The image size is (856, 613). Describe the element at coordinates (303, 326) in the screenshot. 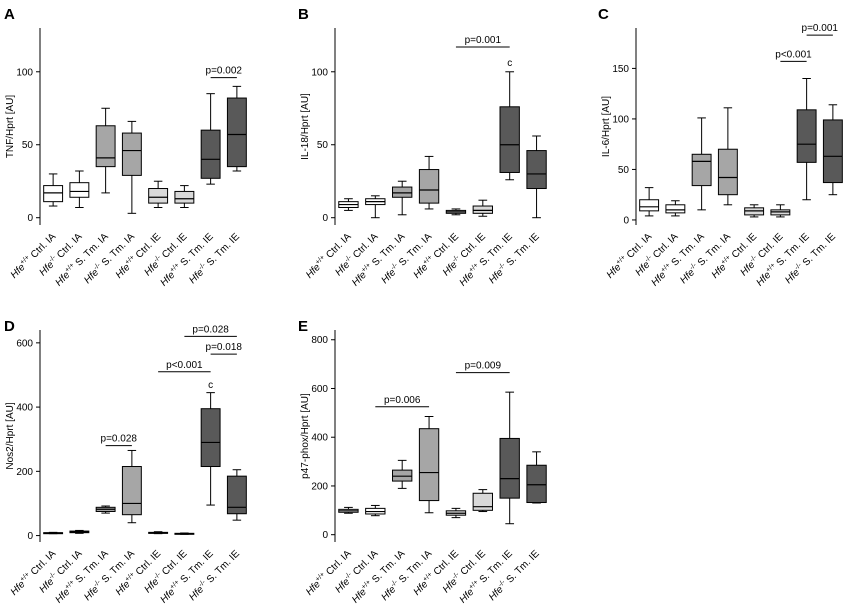

I see `panel-letter: E` at that location.